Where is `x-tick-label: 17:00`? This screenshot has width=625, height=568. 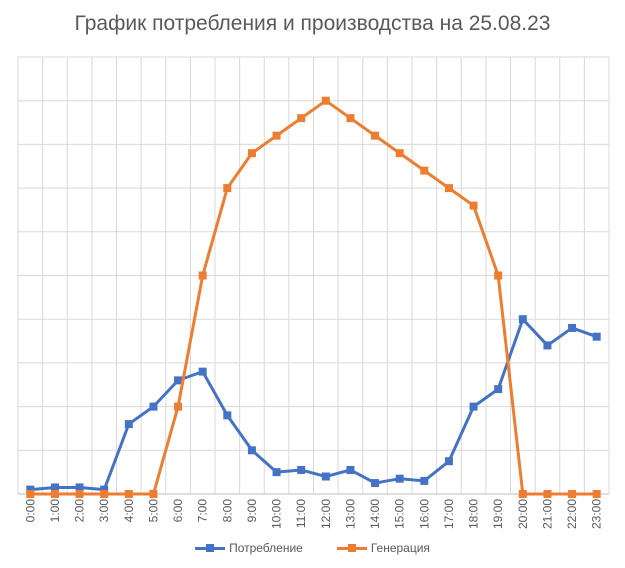
x-tick-label: 17:00 is located at coordinates (449, 514).